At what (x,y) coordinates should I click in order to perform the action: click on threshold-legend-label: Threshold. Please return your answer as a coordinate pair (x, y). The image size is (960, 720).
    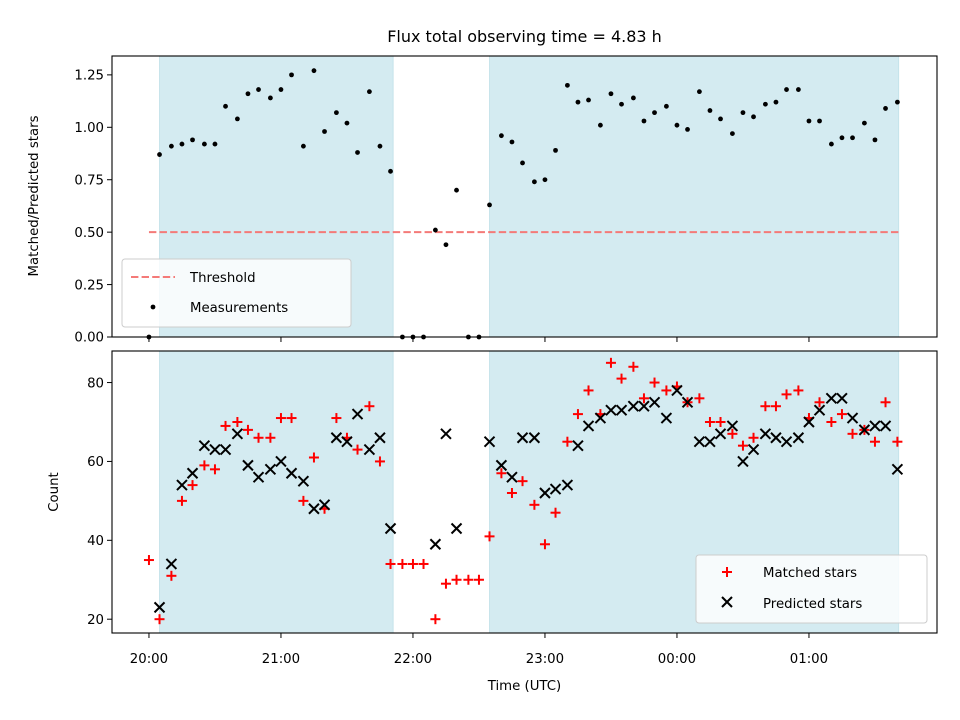
    Looking at the image, I should click on (222, 278).